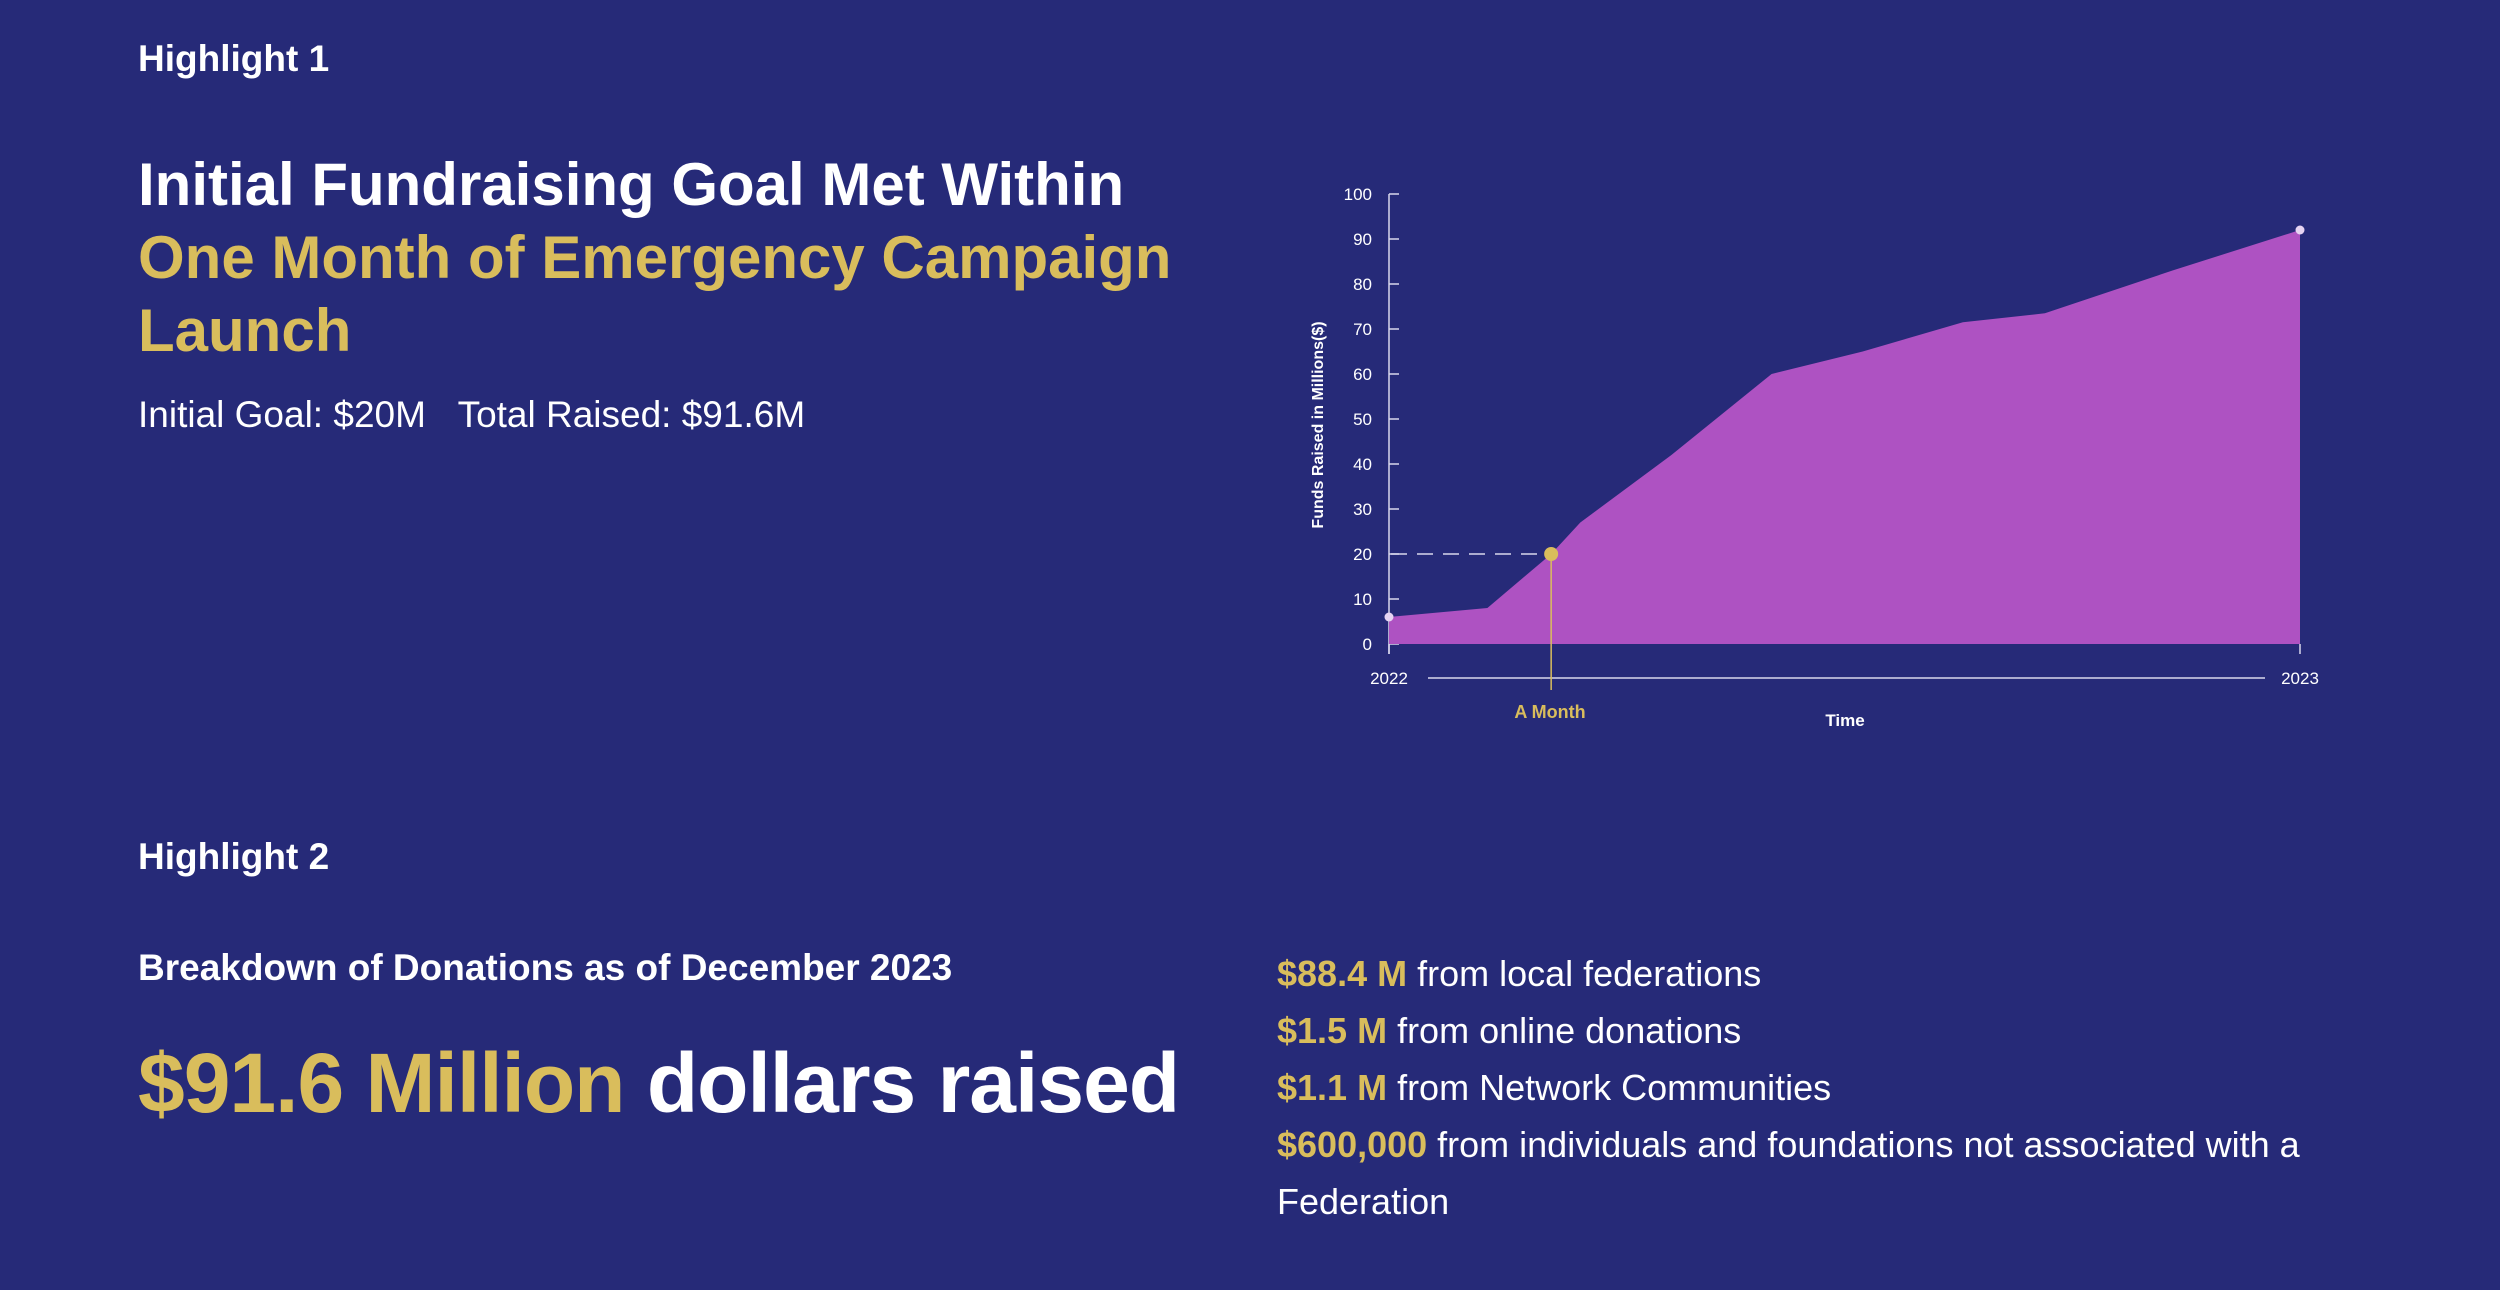  What do you see at coordinates (2300, 678) in the screenshot?
I see `x-end-tick-label: 2023` at bounding box center [2300, 678].